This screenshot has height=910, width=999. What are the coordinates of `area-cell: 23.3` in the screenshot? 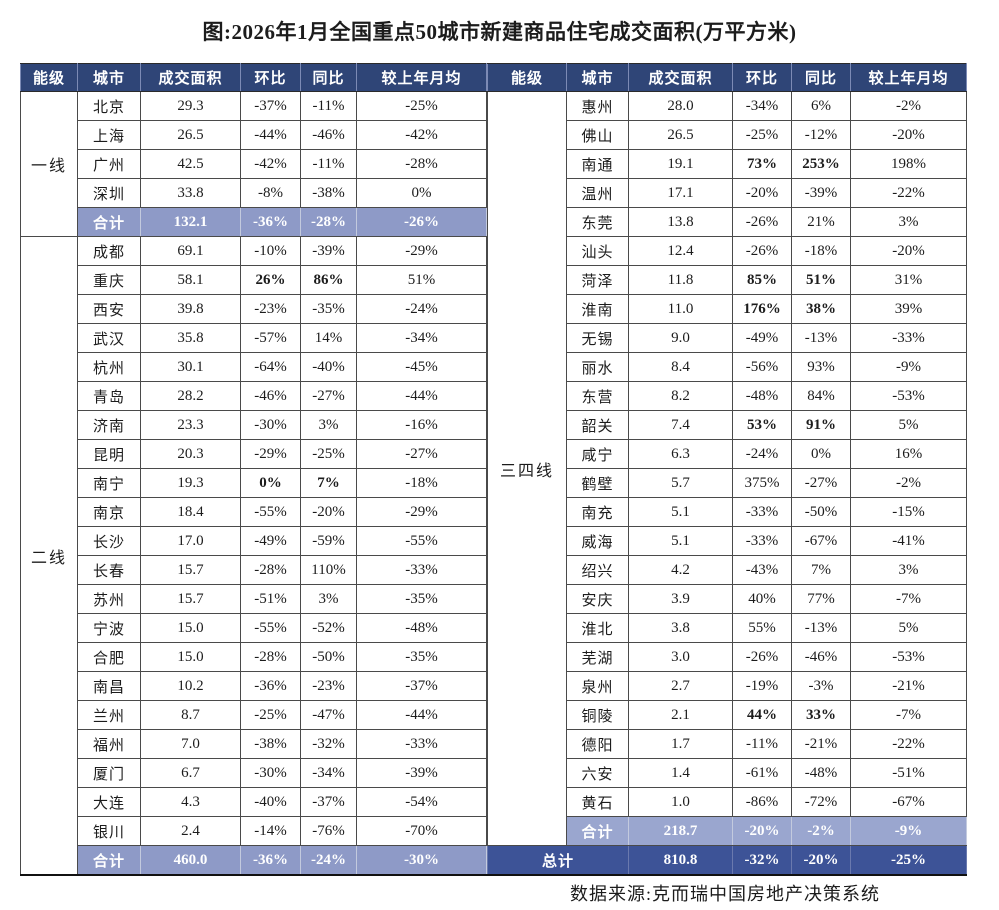 It's located at (190, 425).